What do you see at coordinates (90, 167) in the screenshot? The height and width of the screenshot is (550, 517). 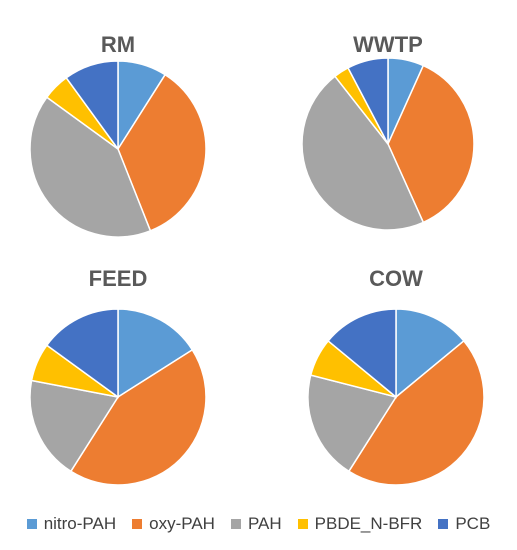 I see `pie-slice-rm-pah` at bounding box center [90, 167].